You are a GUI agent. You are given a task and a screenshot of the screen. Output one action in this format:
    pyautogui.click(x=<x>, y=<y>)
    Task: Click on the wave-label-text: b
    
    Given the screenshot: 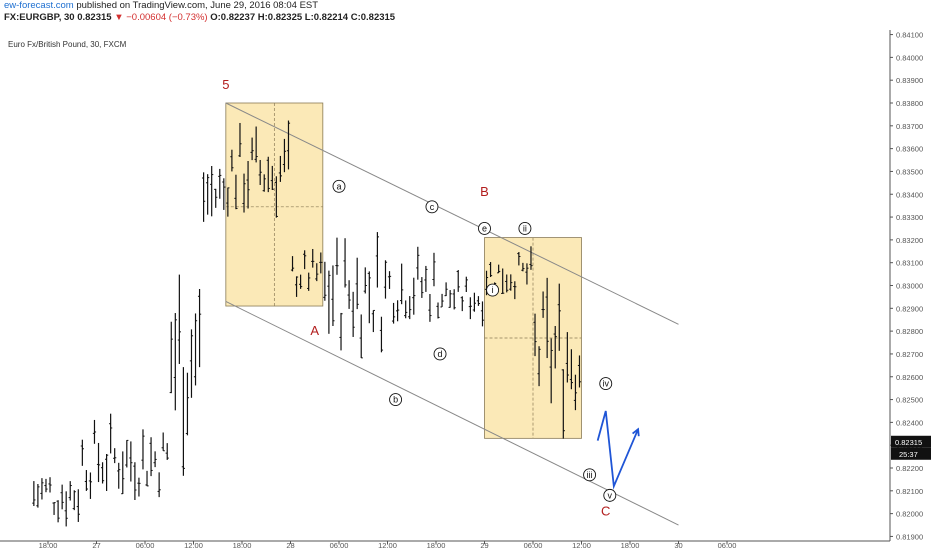 What is the action you would take?
    pyautogui.click(x=395, y=400)
    